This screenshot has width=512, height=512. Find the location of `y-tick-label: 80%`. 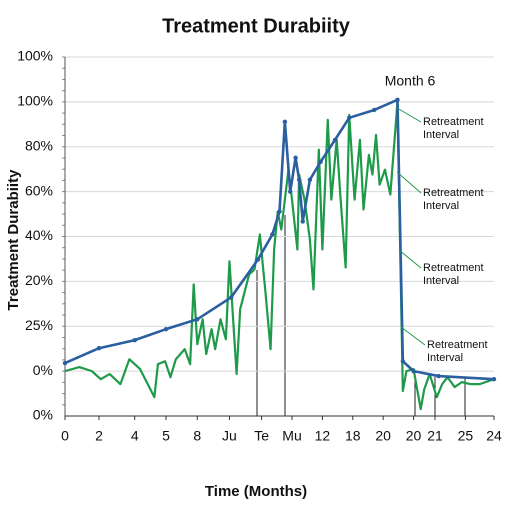

y-tick-label: 80% is located at coordinates (39, 145).